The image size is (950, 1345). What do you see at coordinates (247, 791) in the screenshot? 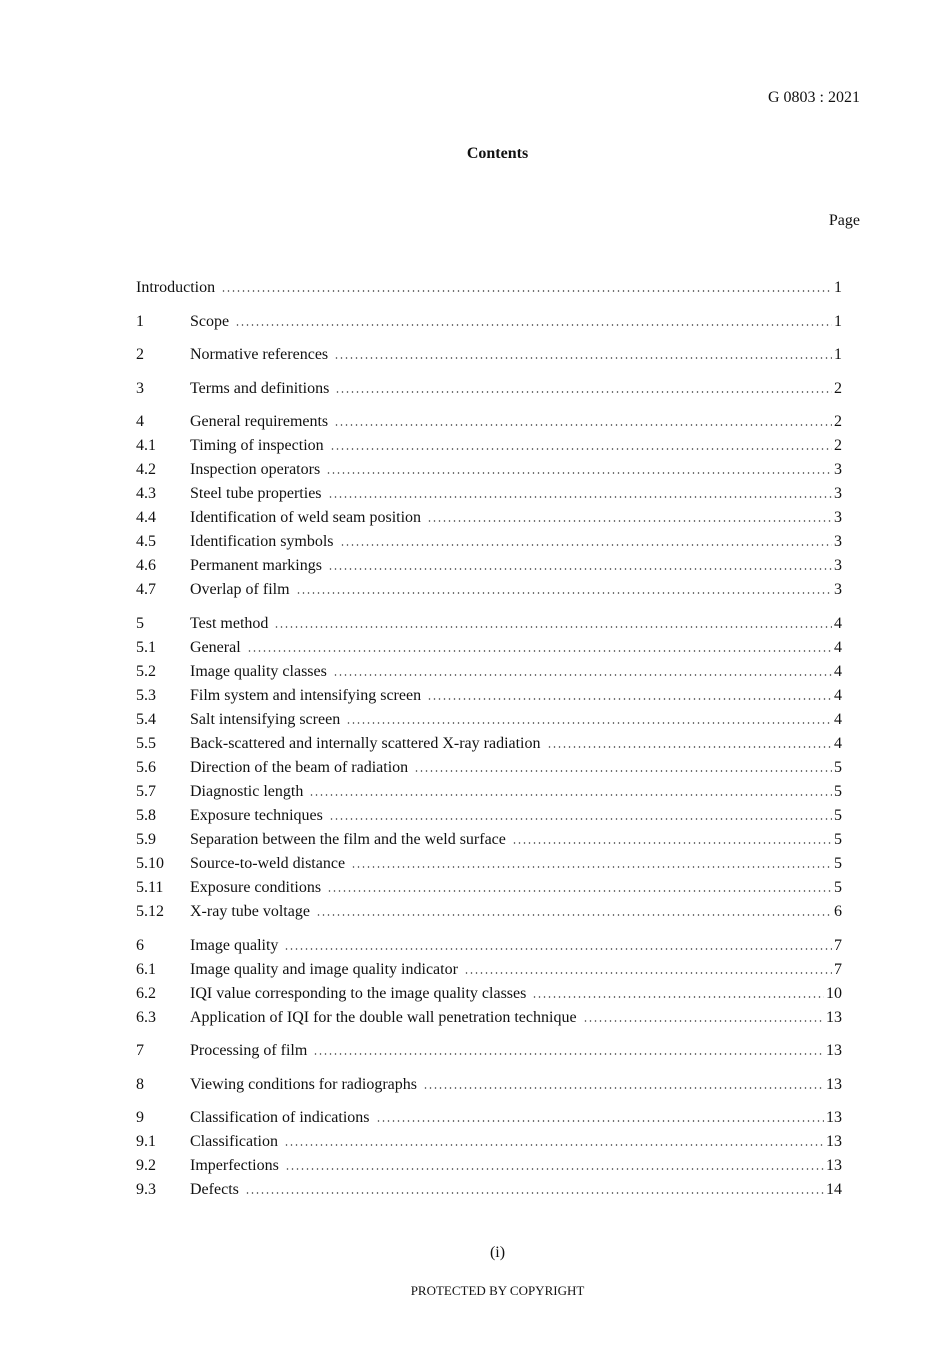
I see `toc-entry-title: Diagnostic length` at bounding box center [247, 791].